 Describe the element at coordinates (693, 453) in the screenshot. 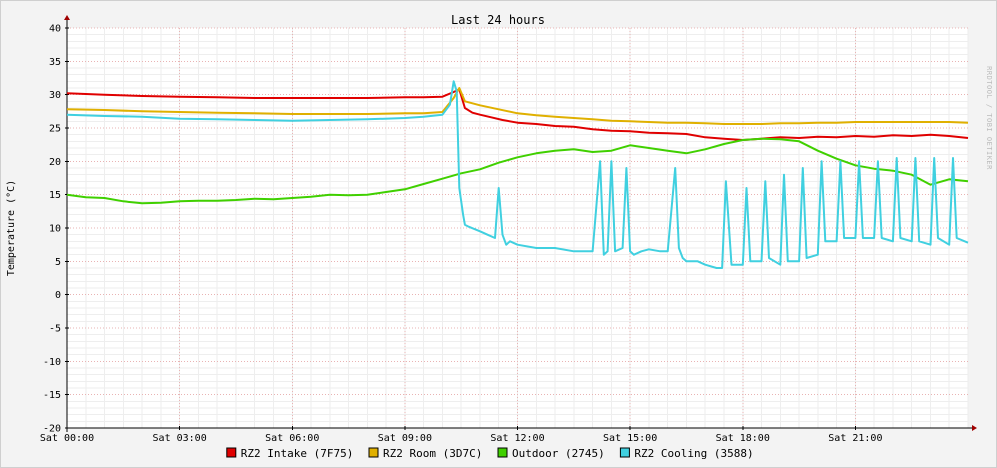

I see `legend-label: RZ2 Cooling (3588)` at that location.